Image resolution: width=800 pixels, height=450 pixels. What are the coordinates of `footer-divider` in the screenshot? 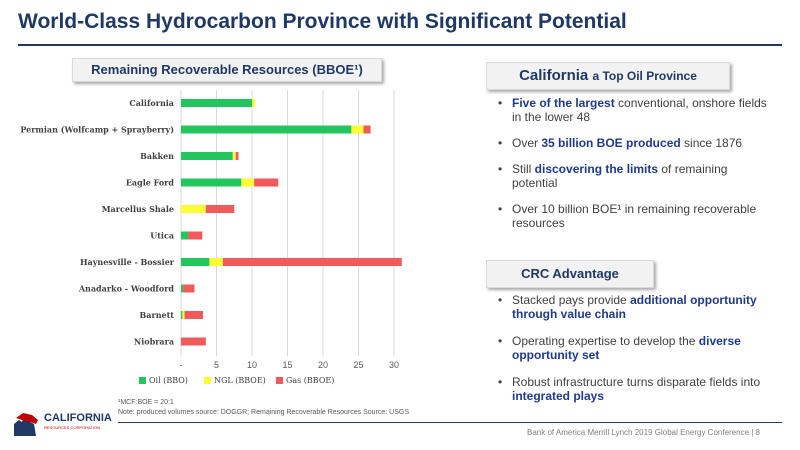 It's located at (450, 422).